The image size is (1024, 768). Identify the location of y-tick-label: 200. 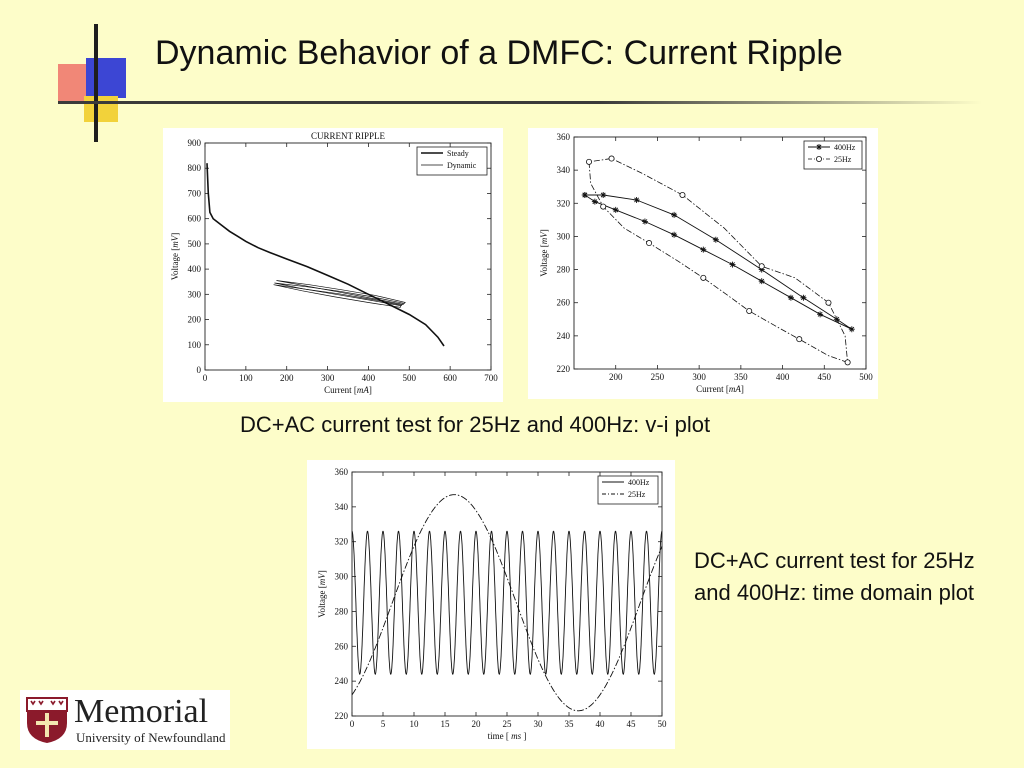
(195, 320).